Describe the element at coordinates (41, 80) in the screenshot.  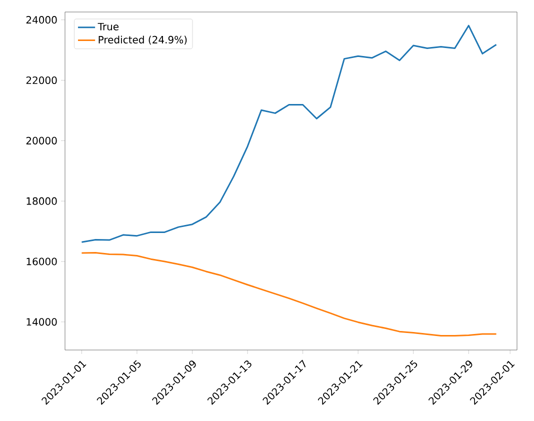
I see `y-tick-label: 22000` at that location.